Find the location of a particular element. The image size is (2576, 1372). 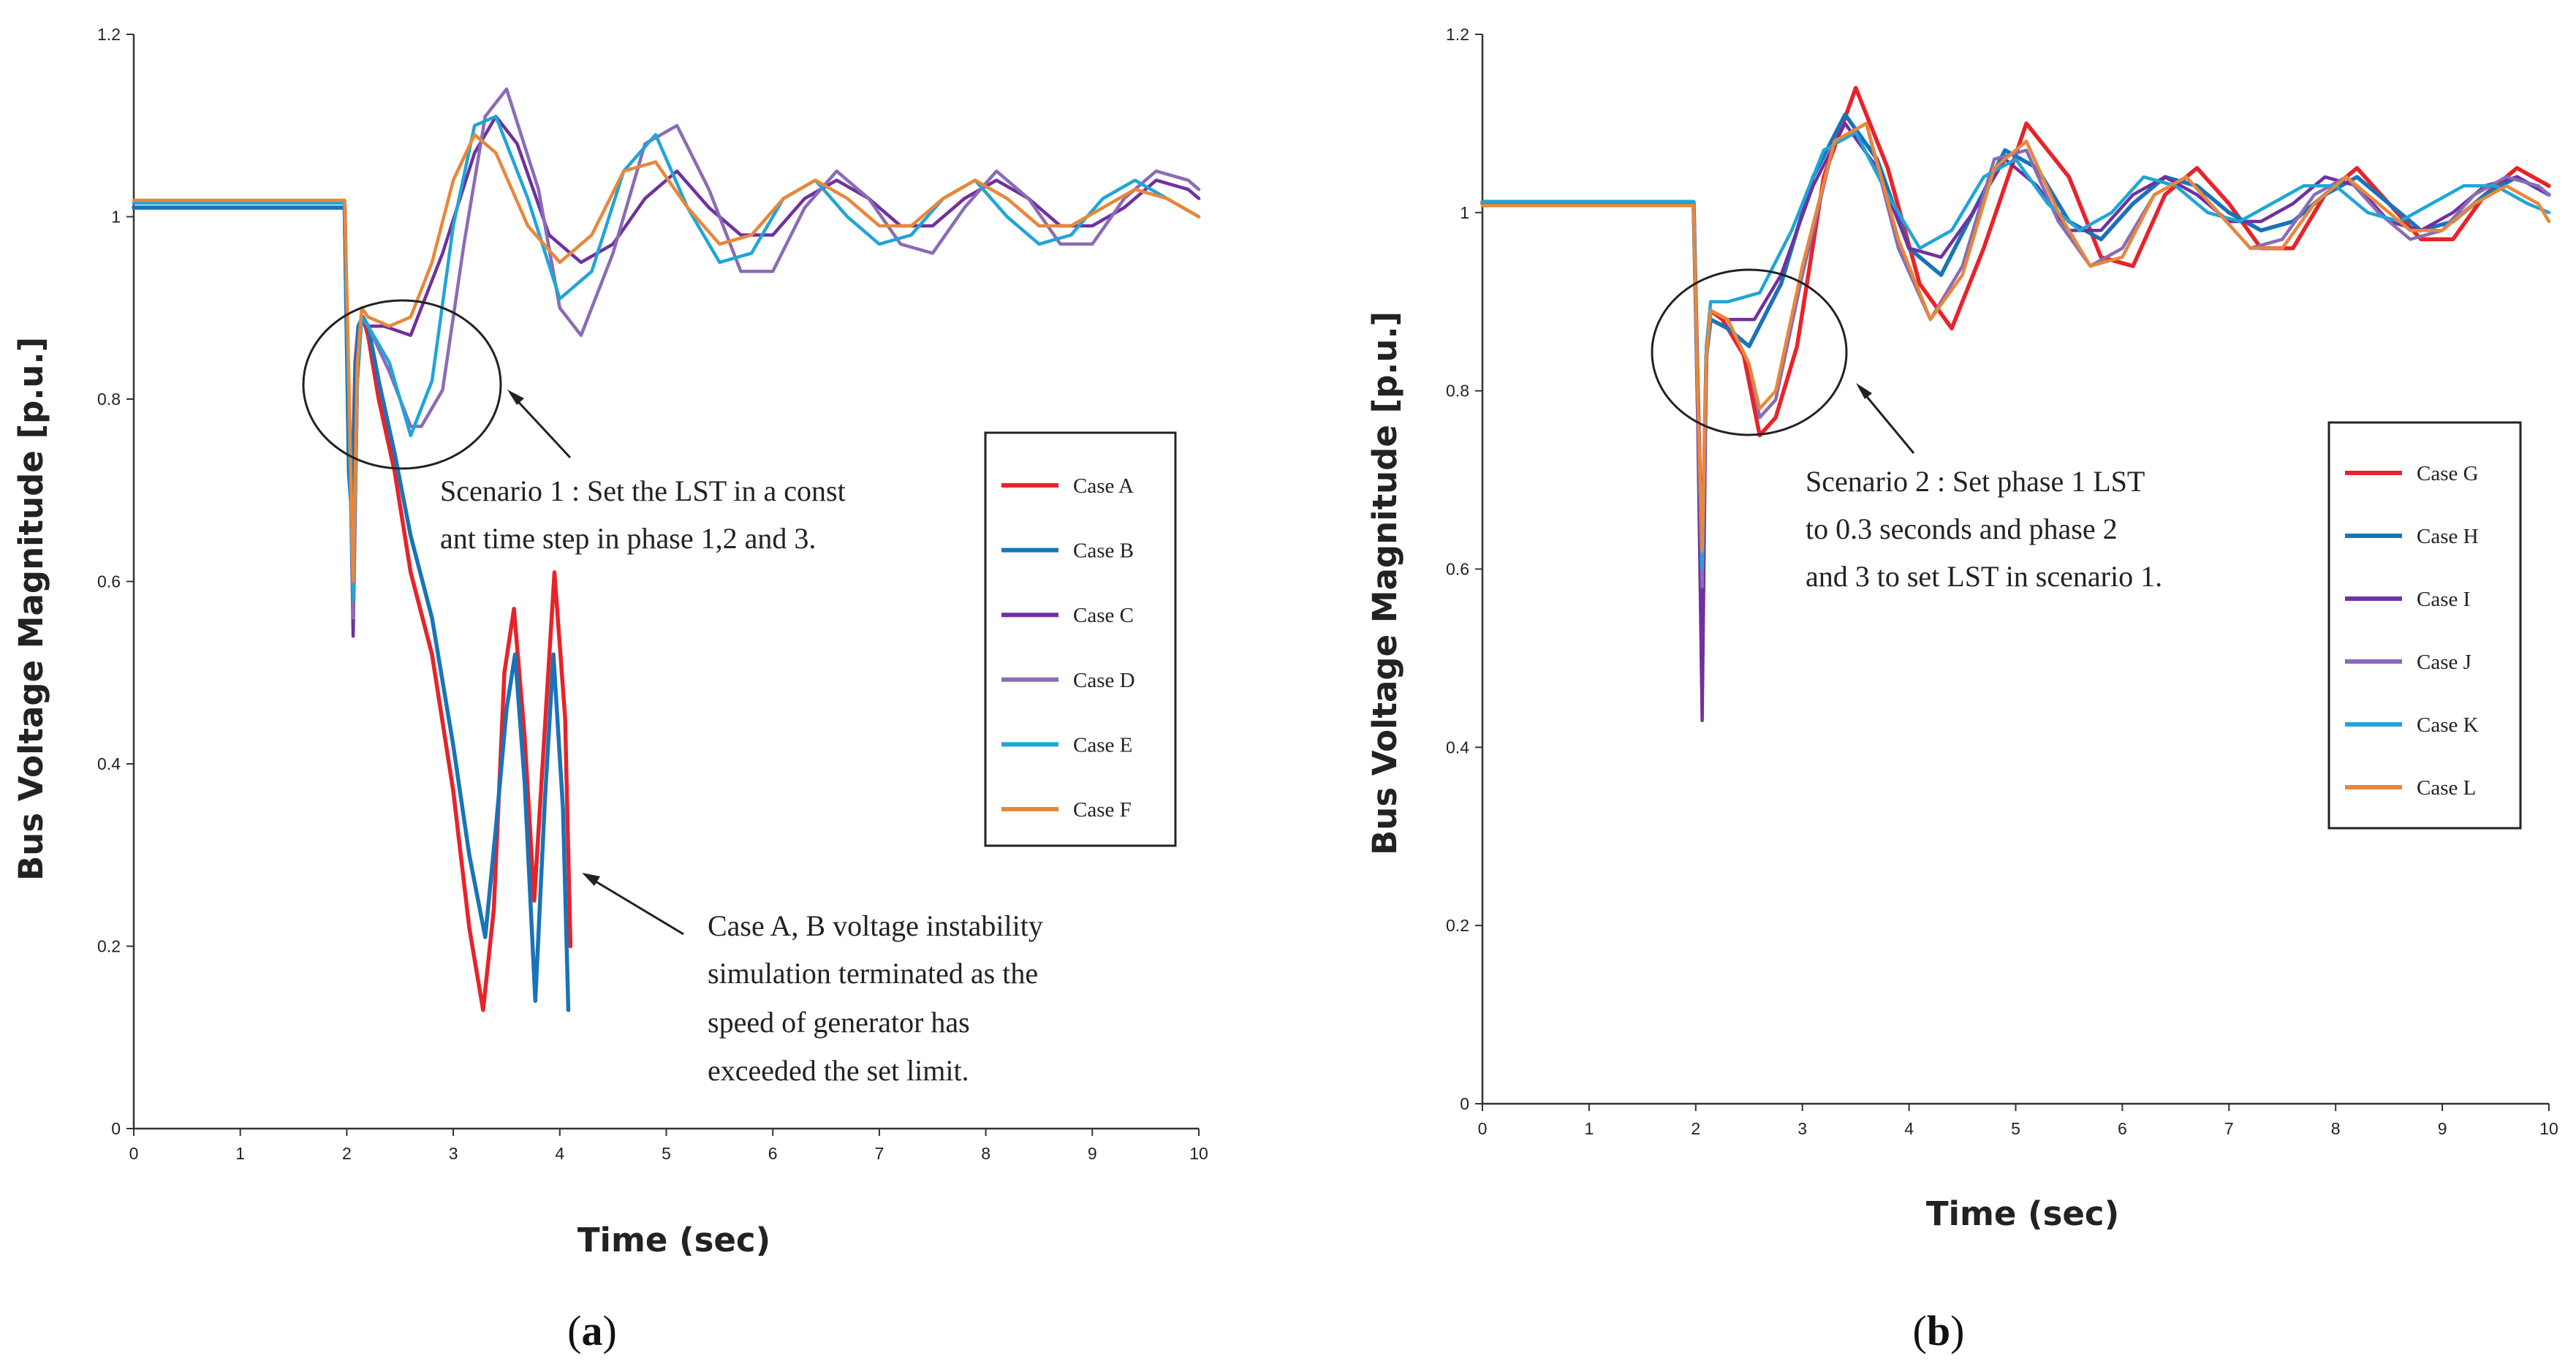

legend-label-case-j: Case J is located at coordinates (2444, 662).